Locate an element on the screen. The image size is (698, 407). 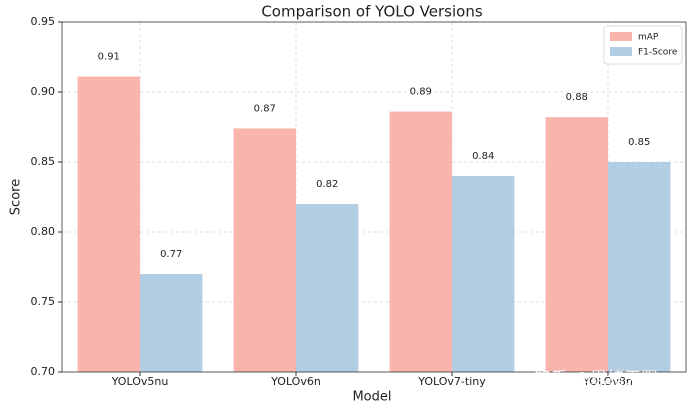
y-tick-label: 0.95 is located at coordinates (43, 21).